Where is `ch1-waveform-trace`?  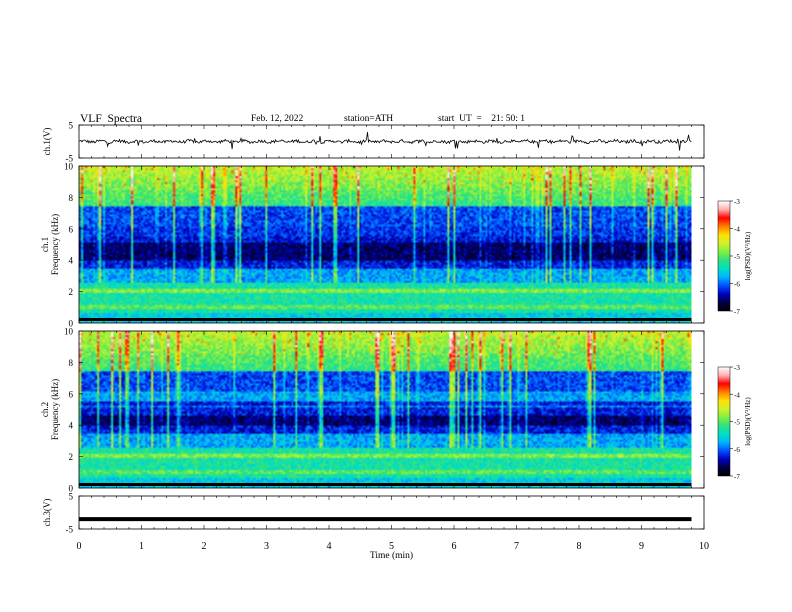
ch1-waveform-trace is located at coordinates (385, 141).